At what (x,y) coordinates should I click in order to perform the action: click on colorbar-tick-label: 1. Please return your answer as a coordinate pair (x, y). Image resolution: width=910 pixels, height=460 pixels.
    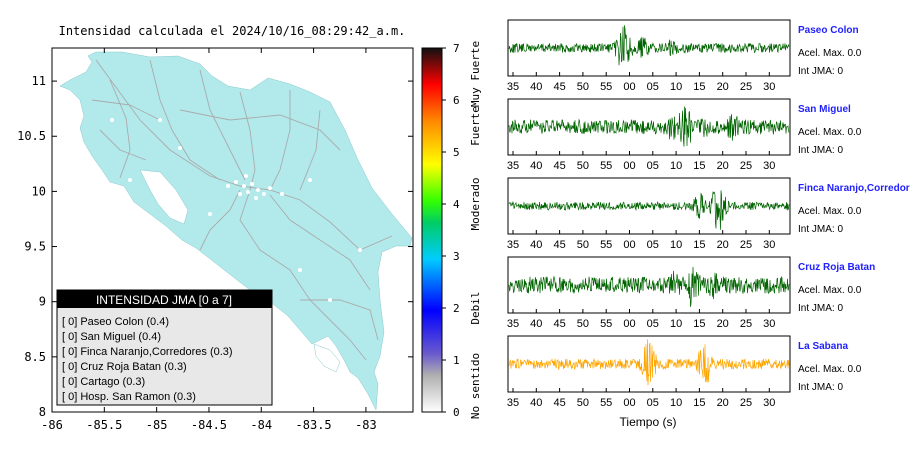
    Looking at the image, I should click on (456, 360).